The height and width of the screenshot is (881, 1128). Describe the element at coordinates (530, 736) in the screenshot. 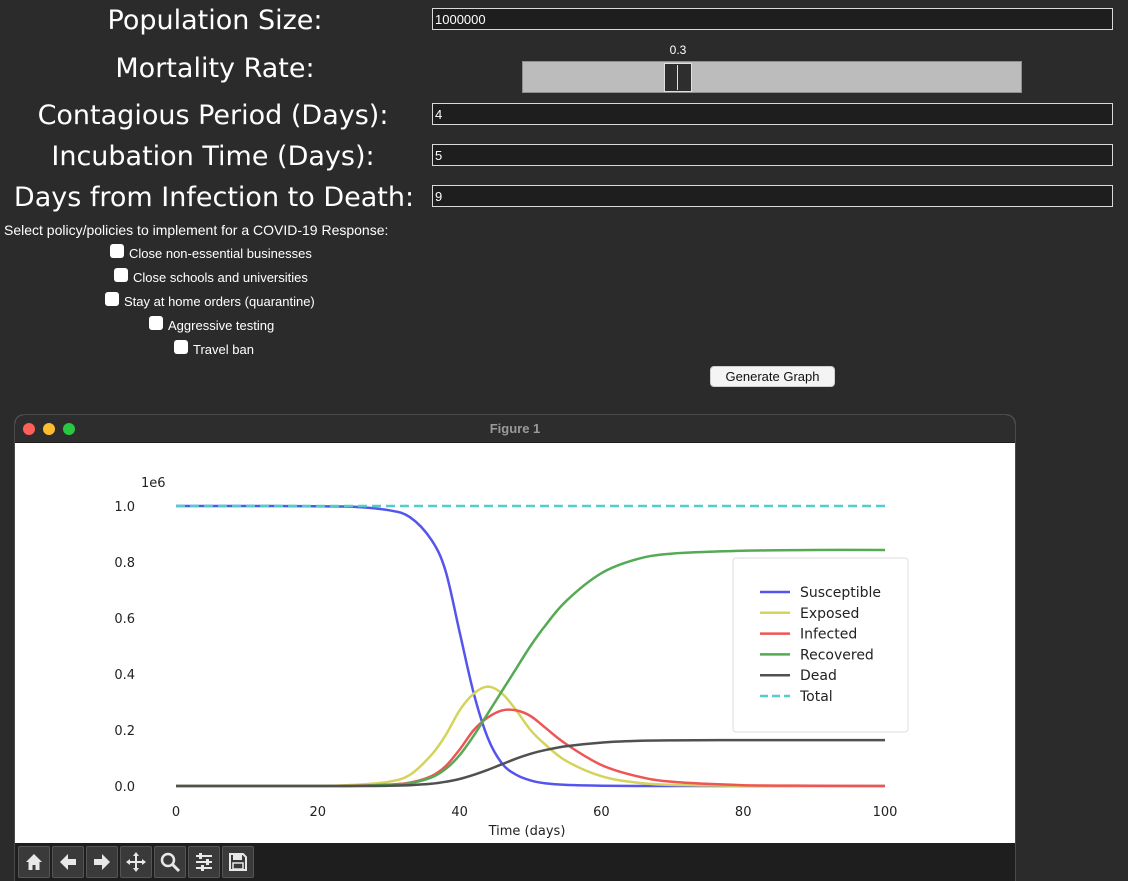

I see `series-line-exposed` at that location.